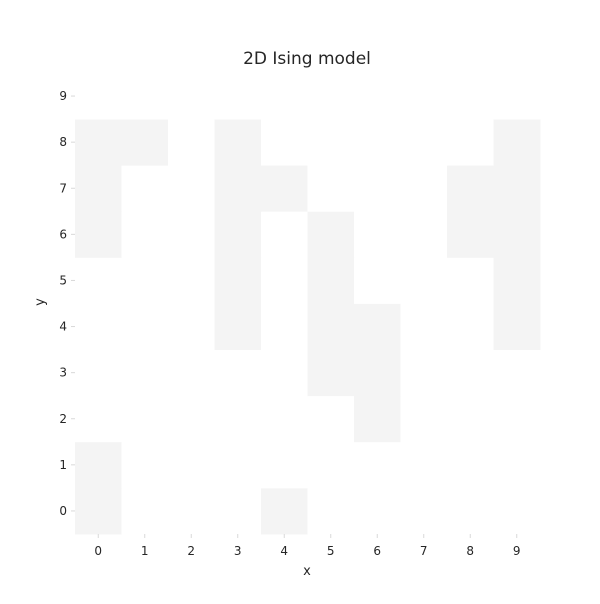  What do you see at coordinates (331, 551) in the screenshot?
I see `x-tick-label: 5` at bounding box center [331, 551].